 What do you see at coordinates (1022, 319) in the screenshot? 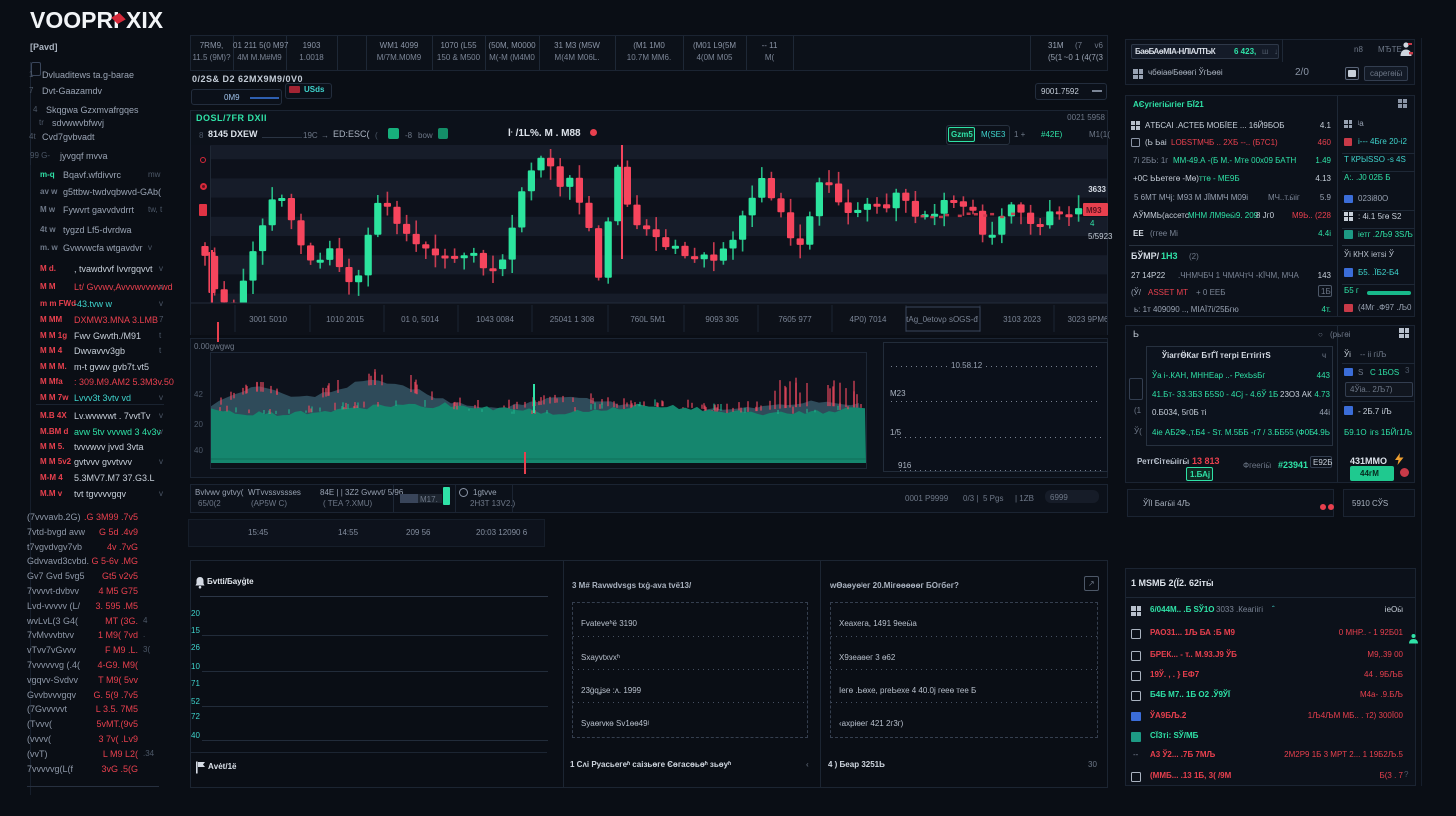
I see `svg-text: 3103 2023` at bounding box center [1022, 319].